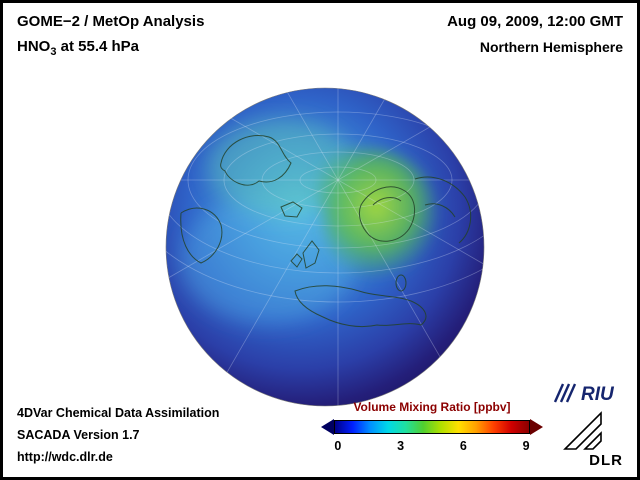 This screenshot has height=480, width=640. Describe the element at coordinates (598, 394) in the screenshot. I see `riu-label: RIU` at that location.